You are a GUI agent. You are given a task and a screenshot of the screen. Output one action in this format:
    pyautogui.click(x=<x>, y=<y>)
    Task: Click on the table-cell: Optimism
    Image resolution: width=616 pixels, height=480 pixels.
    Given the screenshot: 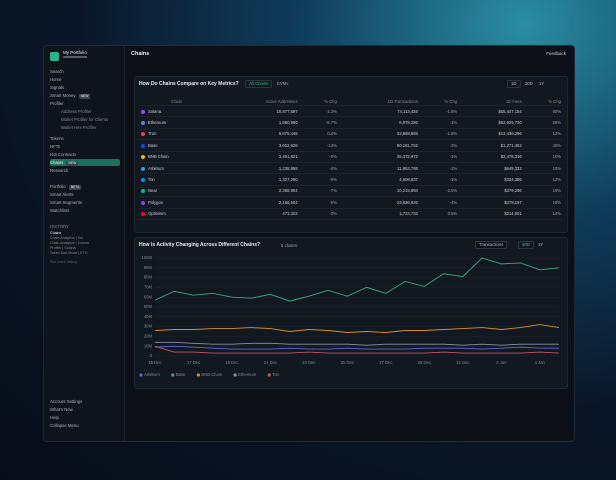 What is the action you would take?
    pyautogui.click(x=177, y=214)
    